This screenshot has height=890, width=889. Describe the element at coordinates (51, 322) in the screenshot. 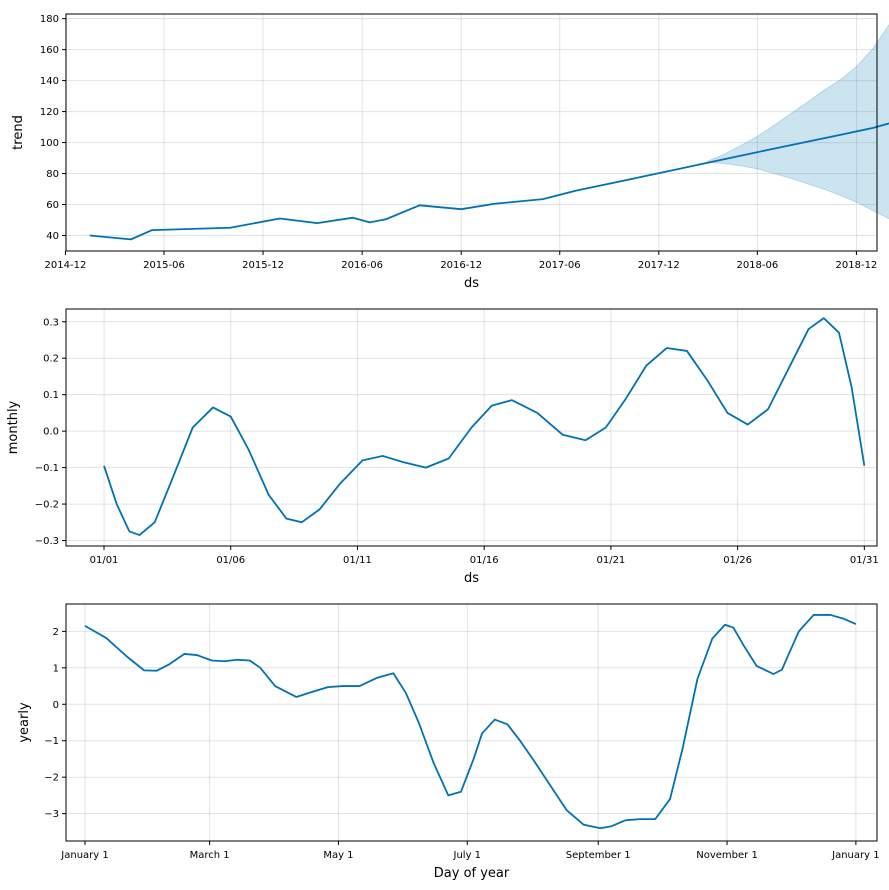

I see `y-tick-label: 0.3` at that location.